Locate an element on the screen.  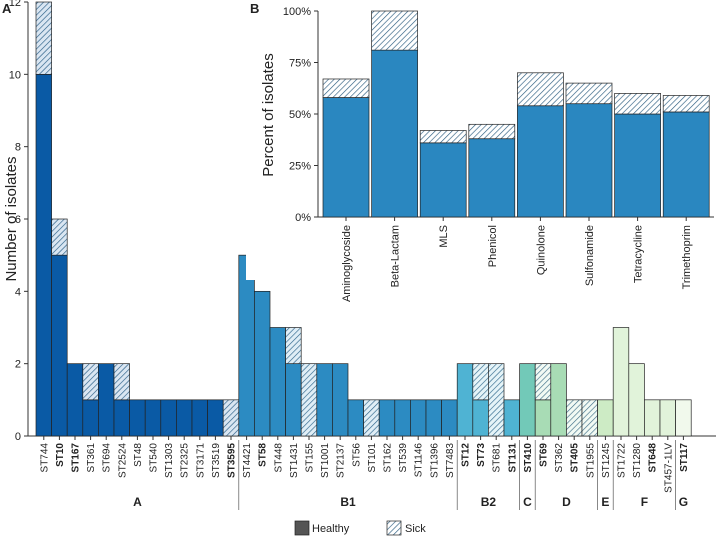
category-label: MLS is located at coordinates (444, 236).